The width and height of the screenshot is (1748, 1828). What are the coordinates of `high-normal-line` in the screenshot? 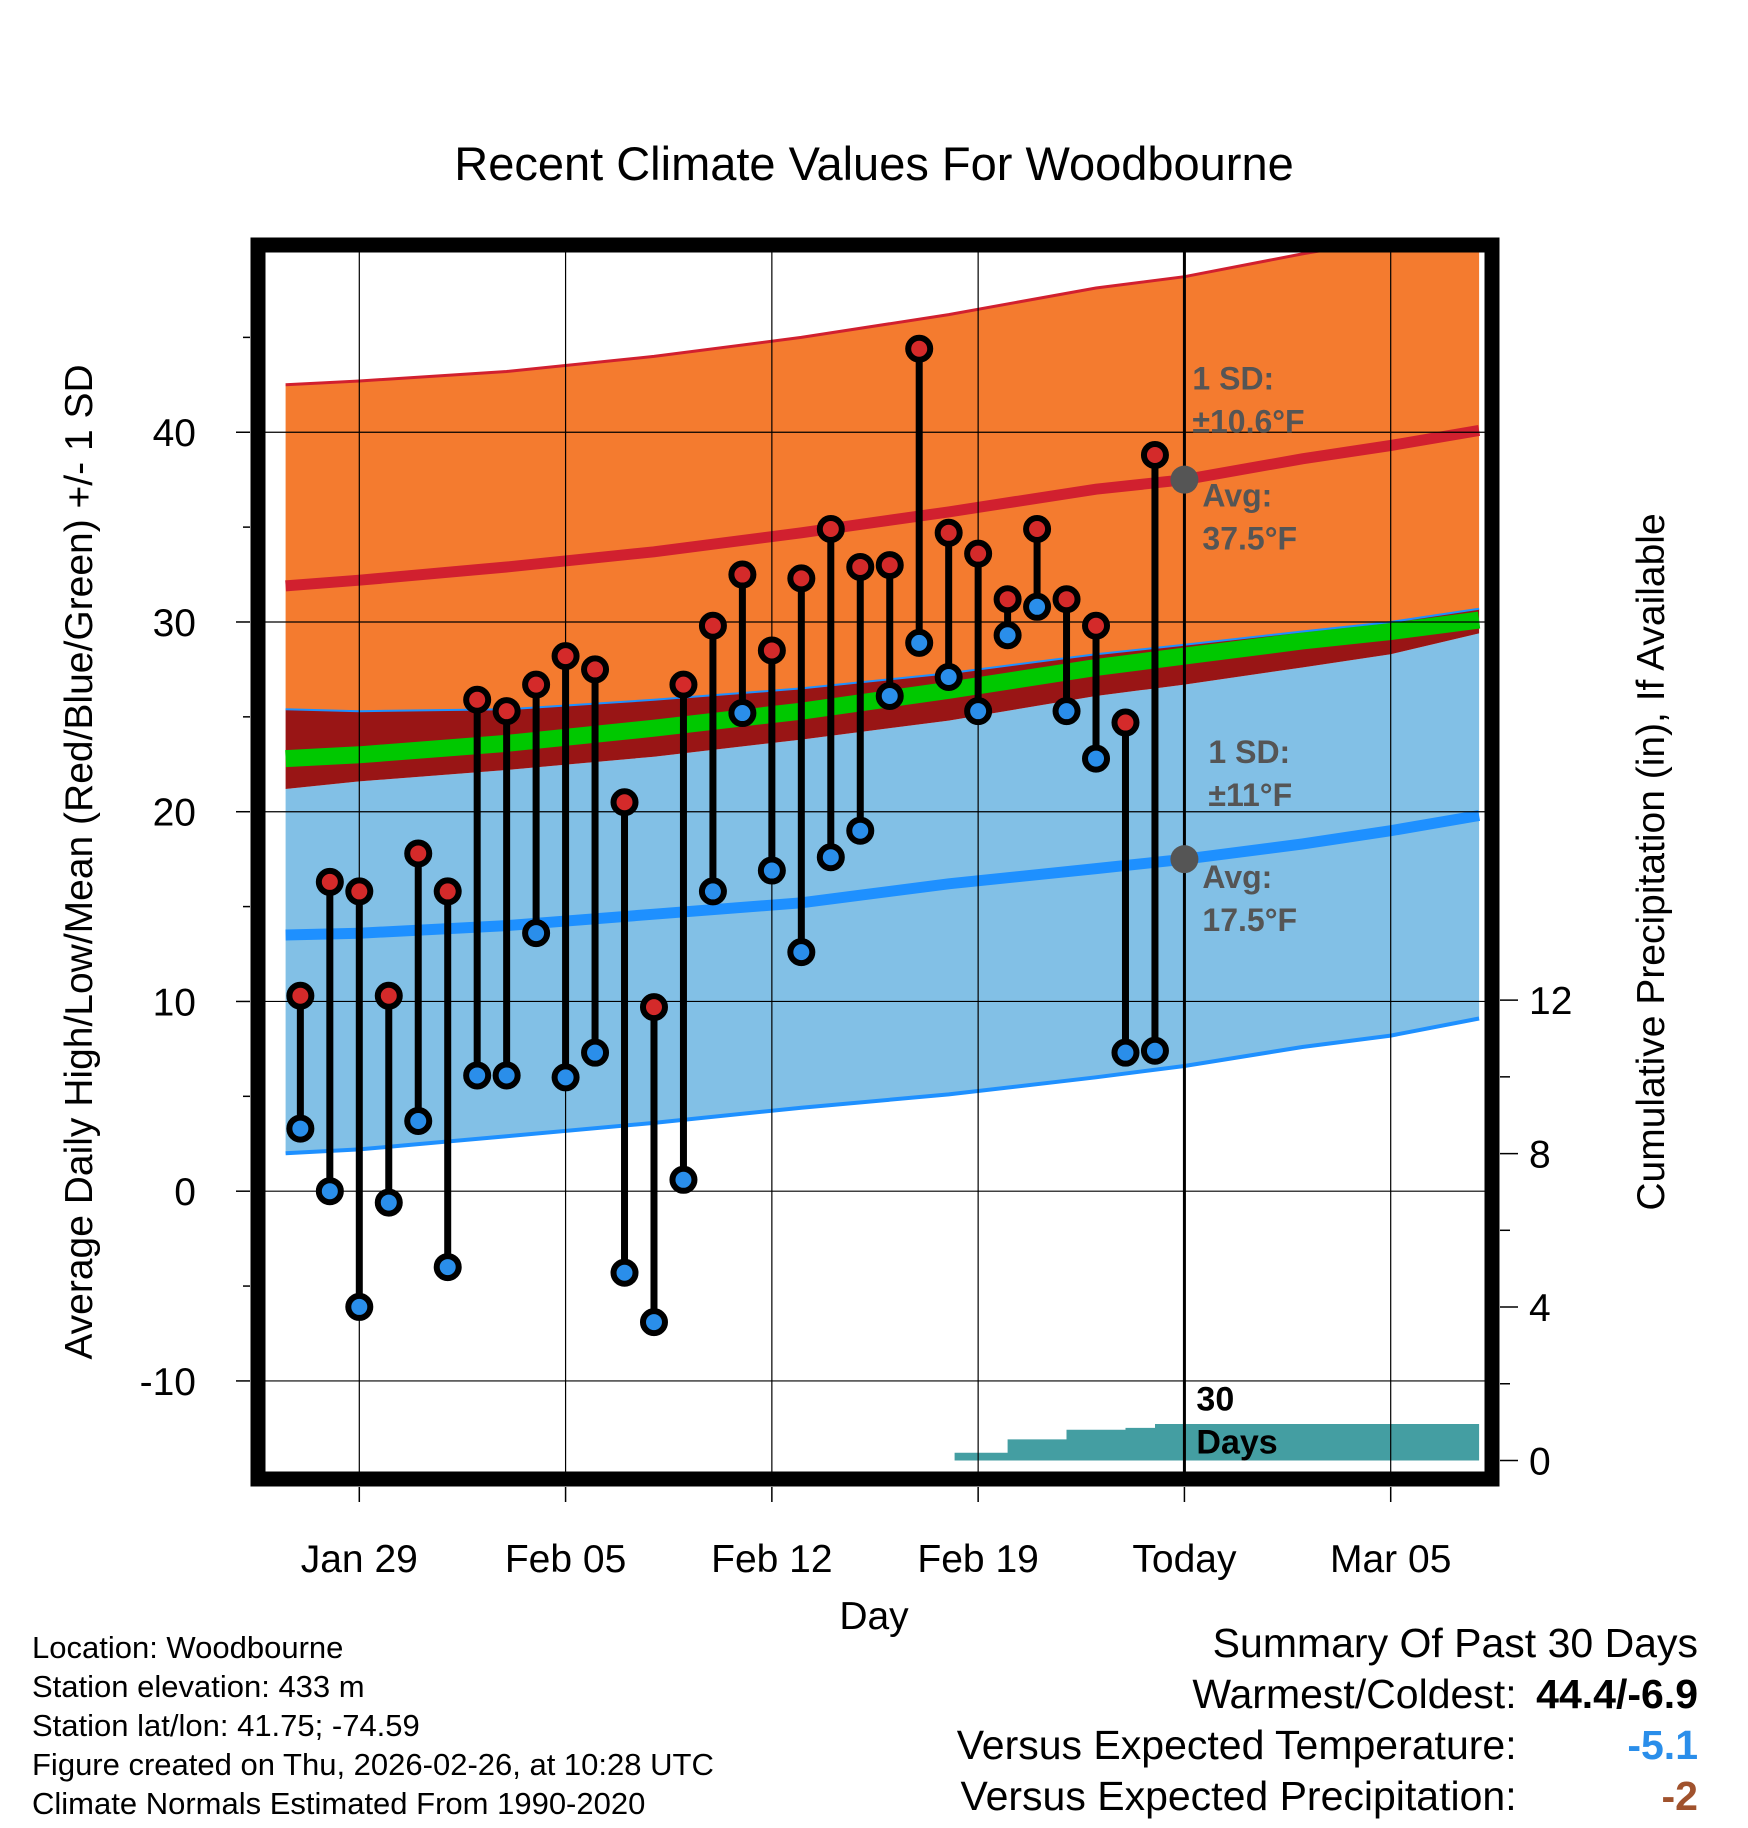 It's located at (883, 508).